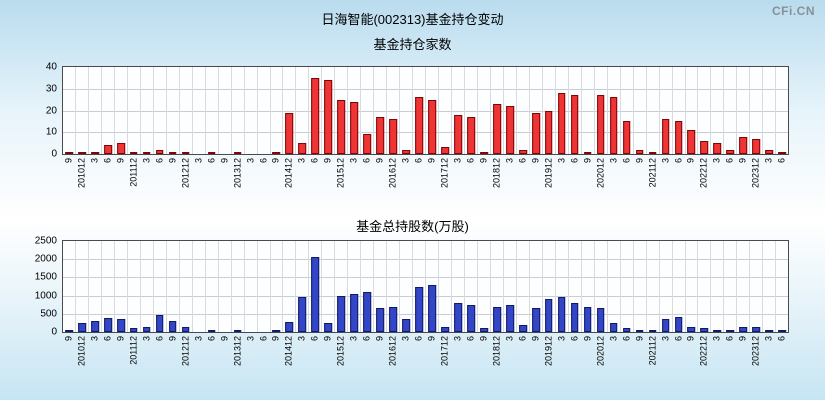  Describe the element at coordinates (54, 154) in the screenshot. I see `y-tick-label: 0` at that location.